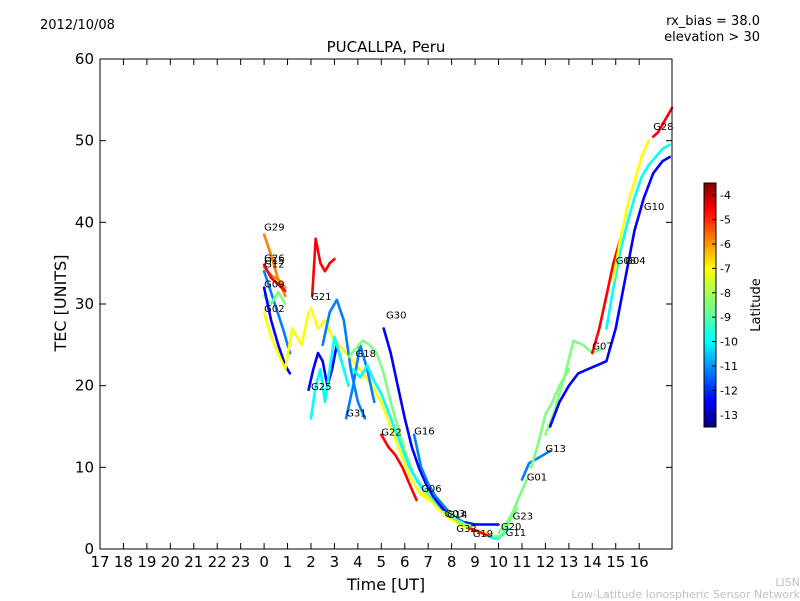  I want to click on series-g08, so click(638, 236).